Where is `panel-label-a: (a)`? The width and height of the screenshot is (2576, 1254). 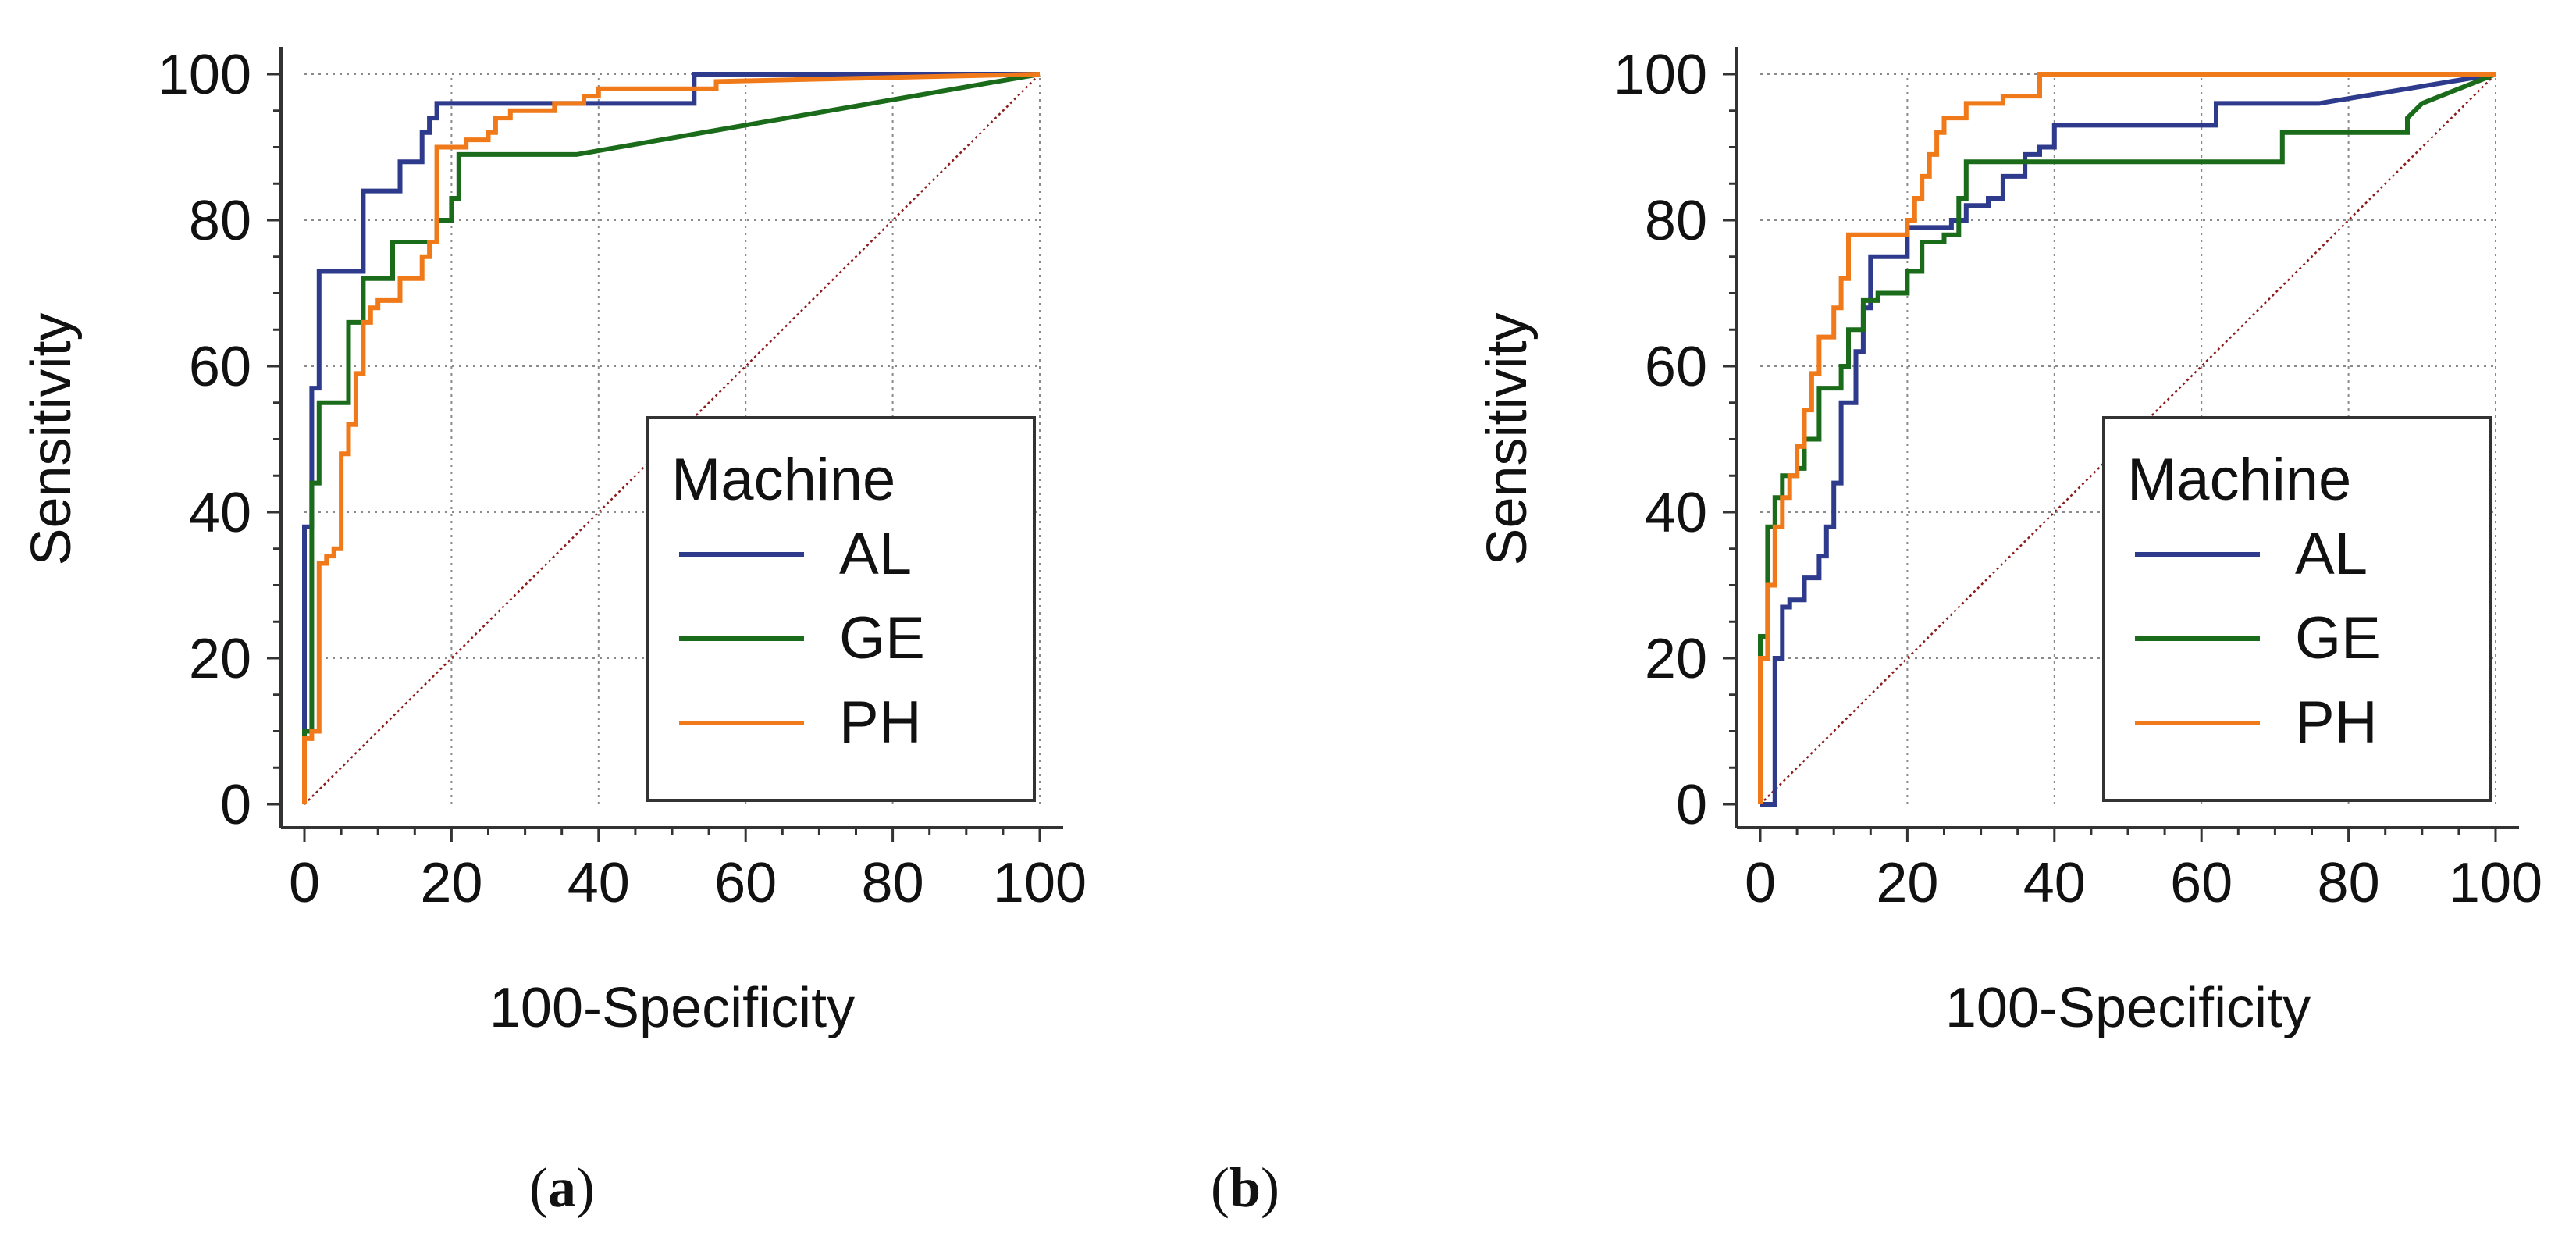 panel-label-a: (a) is located at coordinates (562, 1187).